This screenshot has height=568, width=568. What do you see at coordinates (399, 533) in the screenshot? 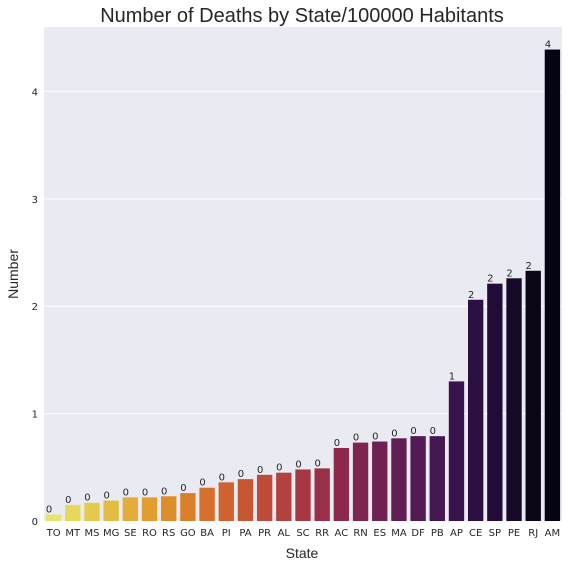
I see `x-tick-label: MA` at bounding box center [399, 533].